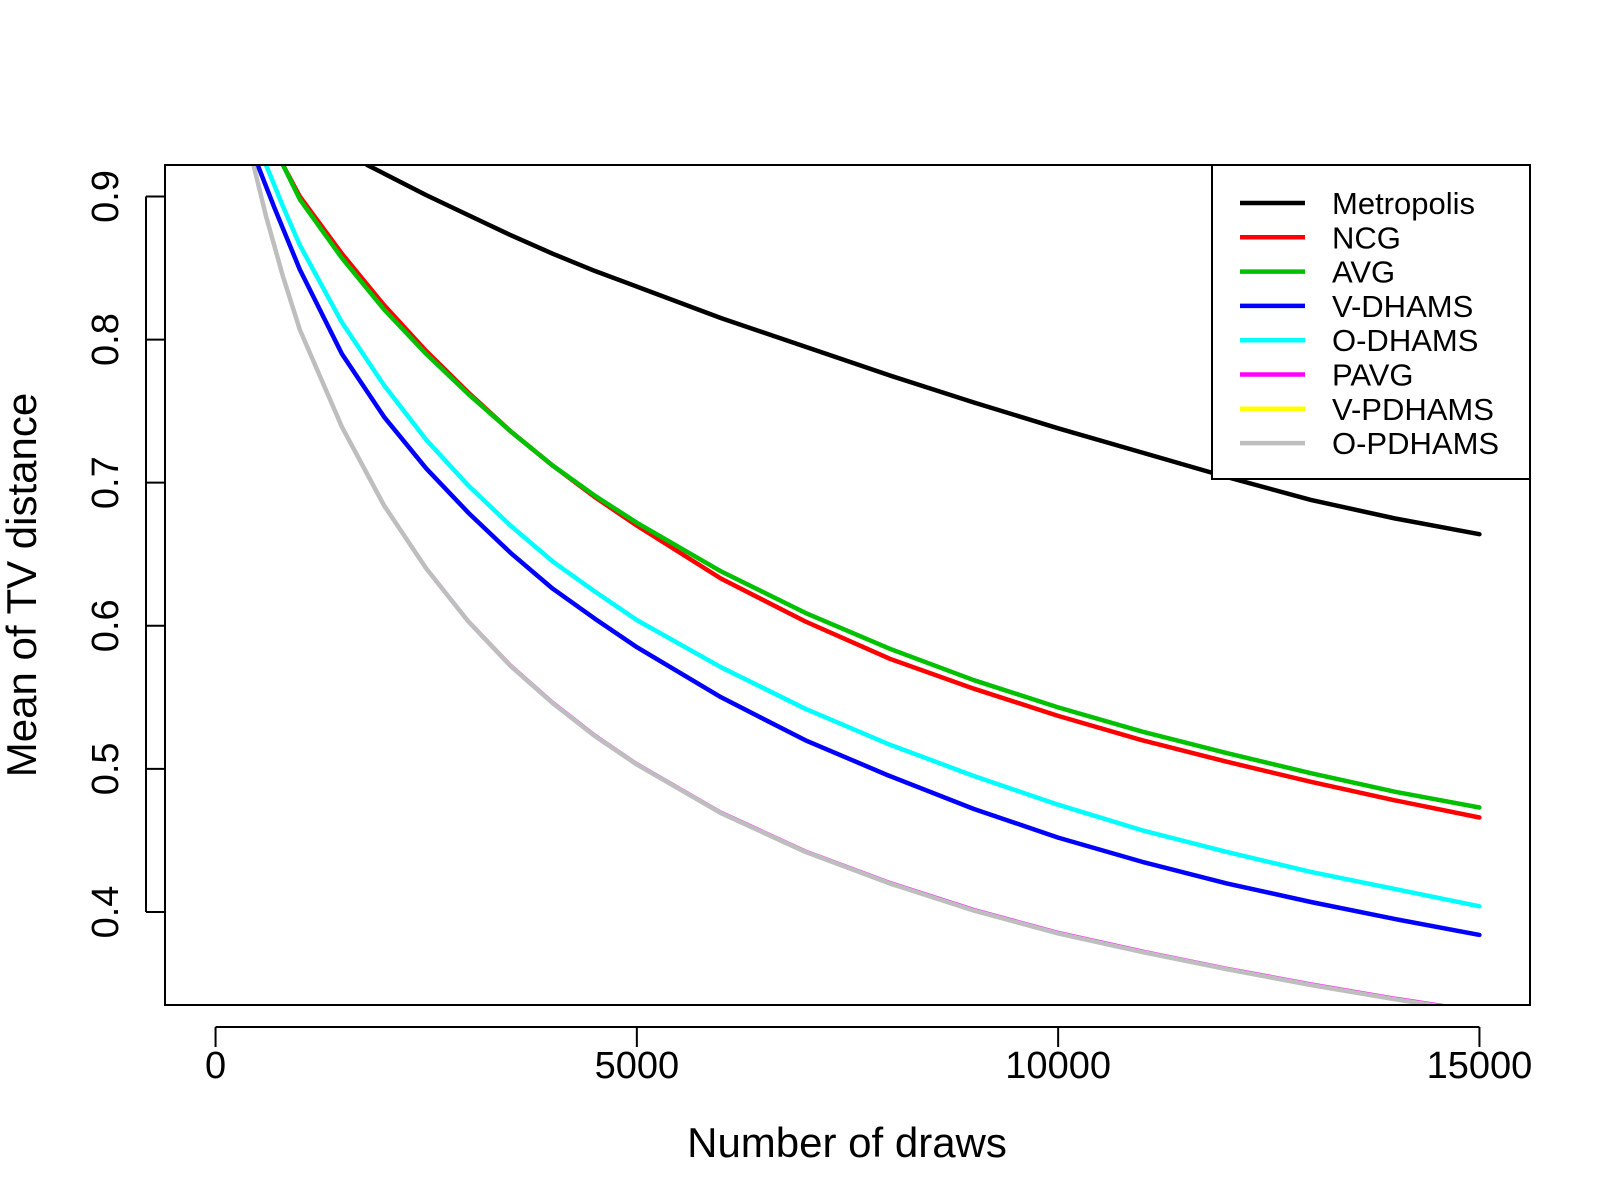 The width and height of the screenshot is (1600, 1200). I want to click on legend-label: AVG, so click(1363, 272).